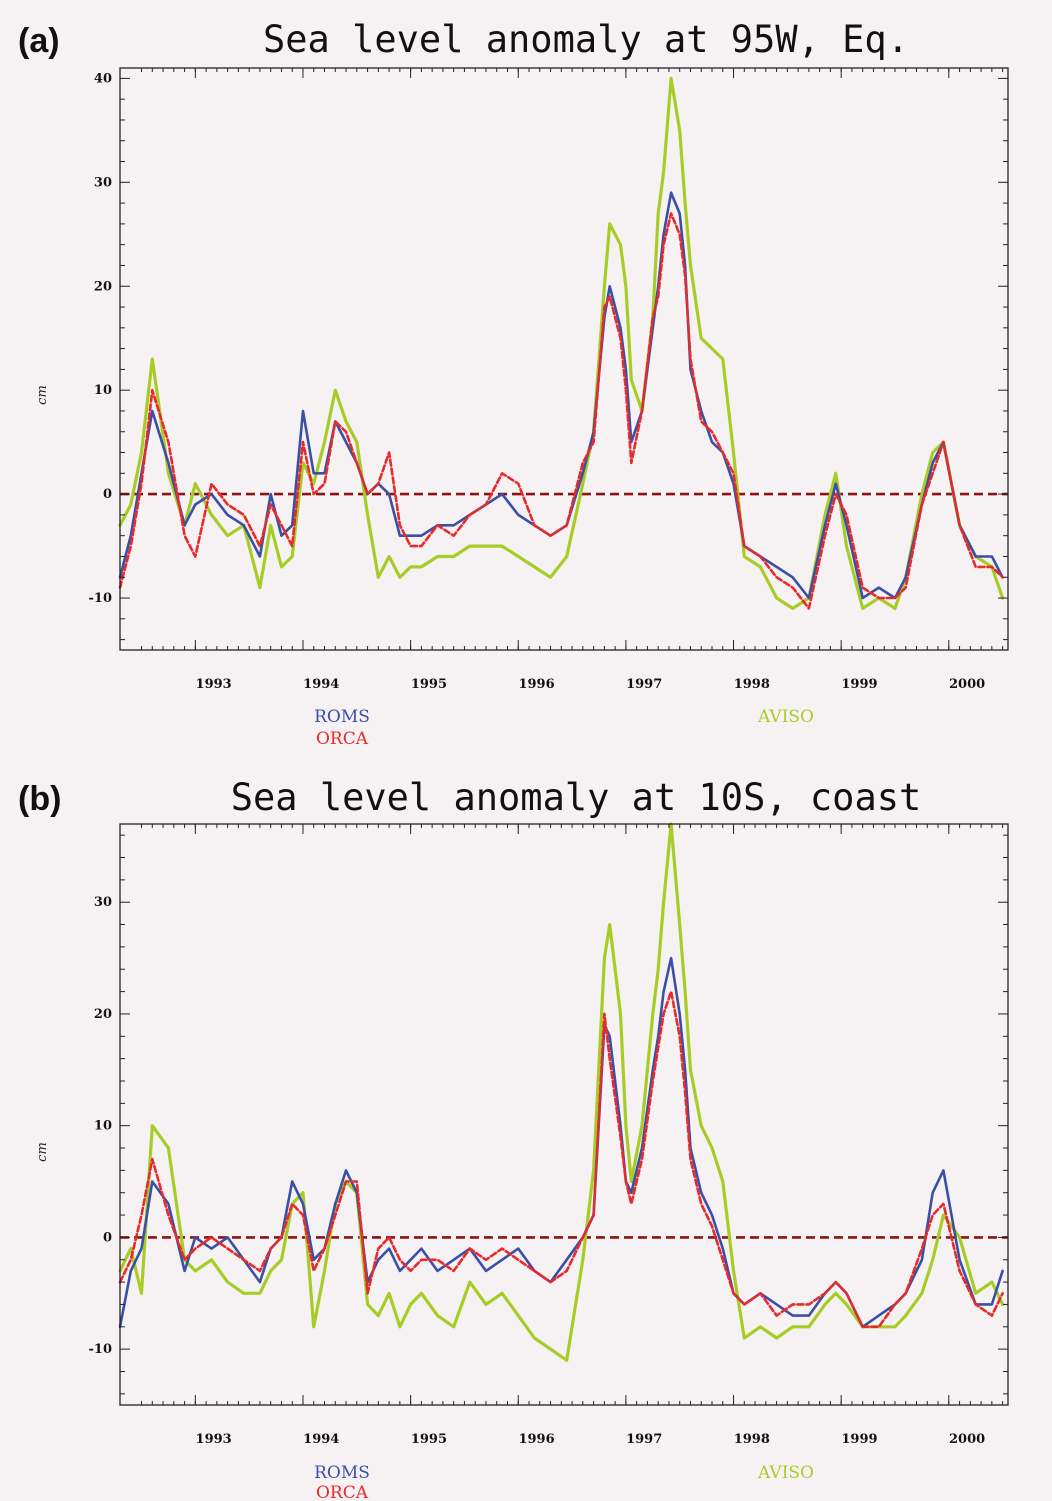 This screenshot has width=1052, height=1501. I want to click on y-tick-label: 40, so click(103, 78).